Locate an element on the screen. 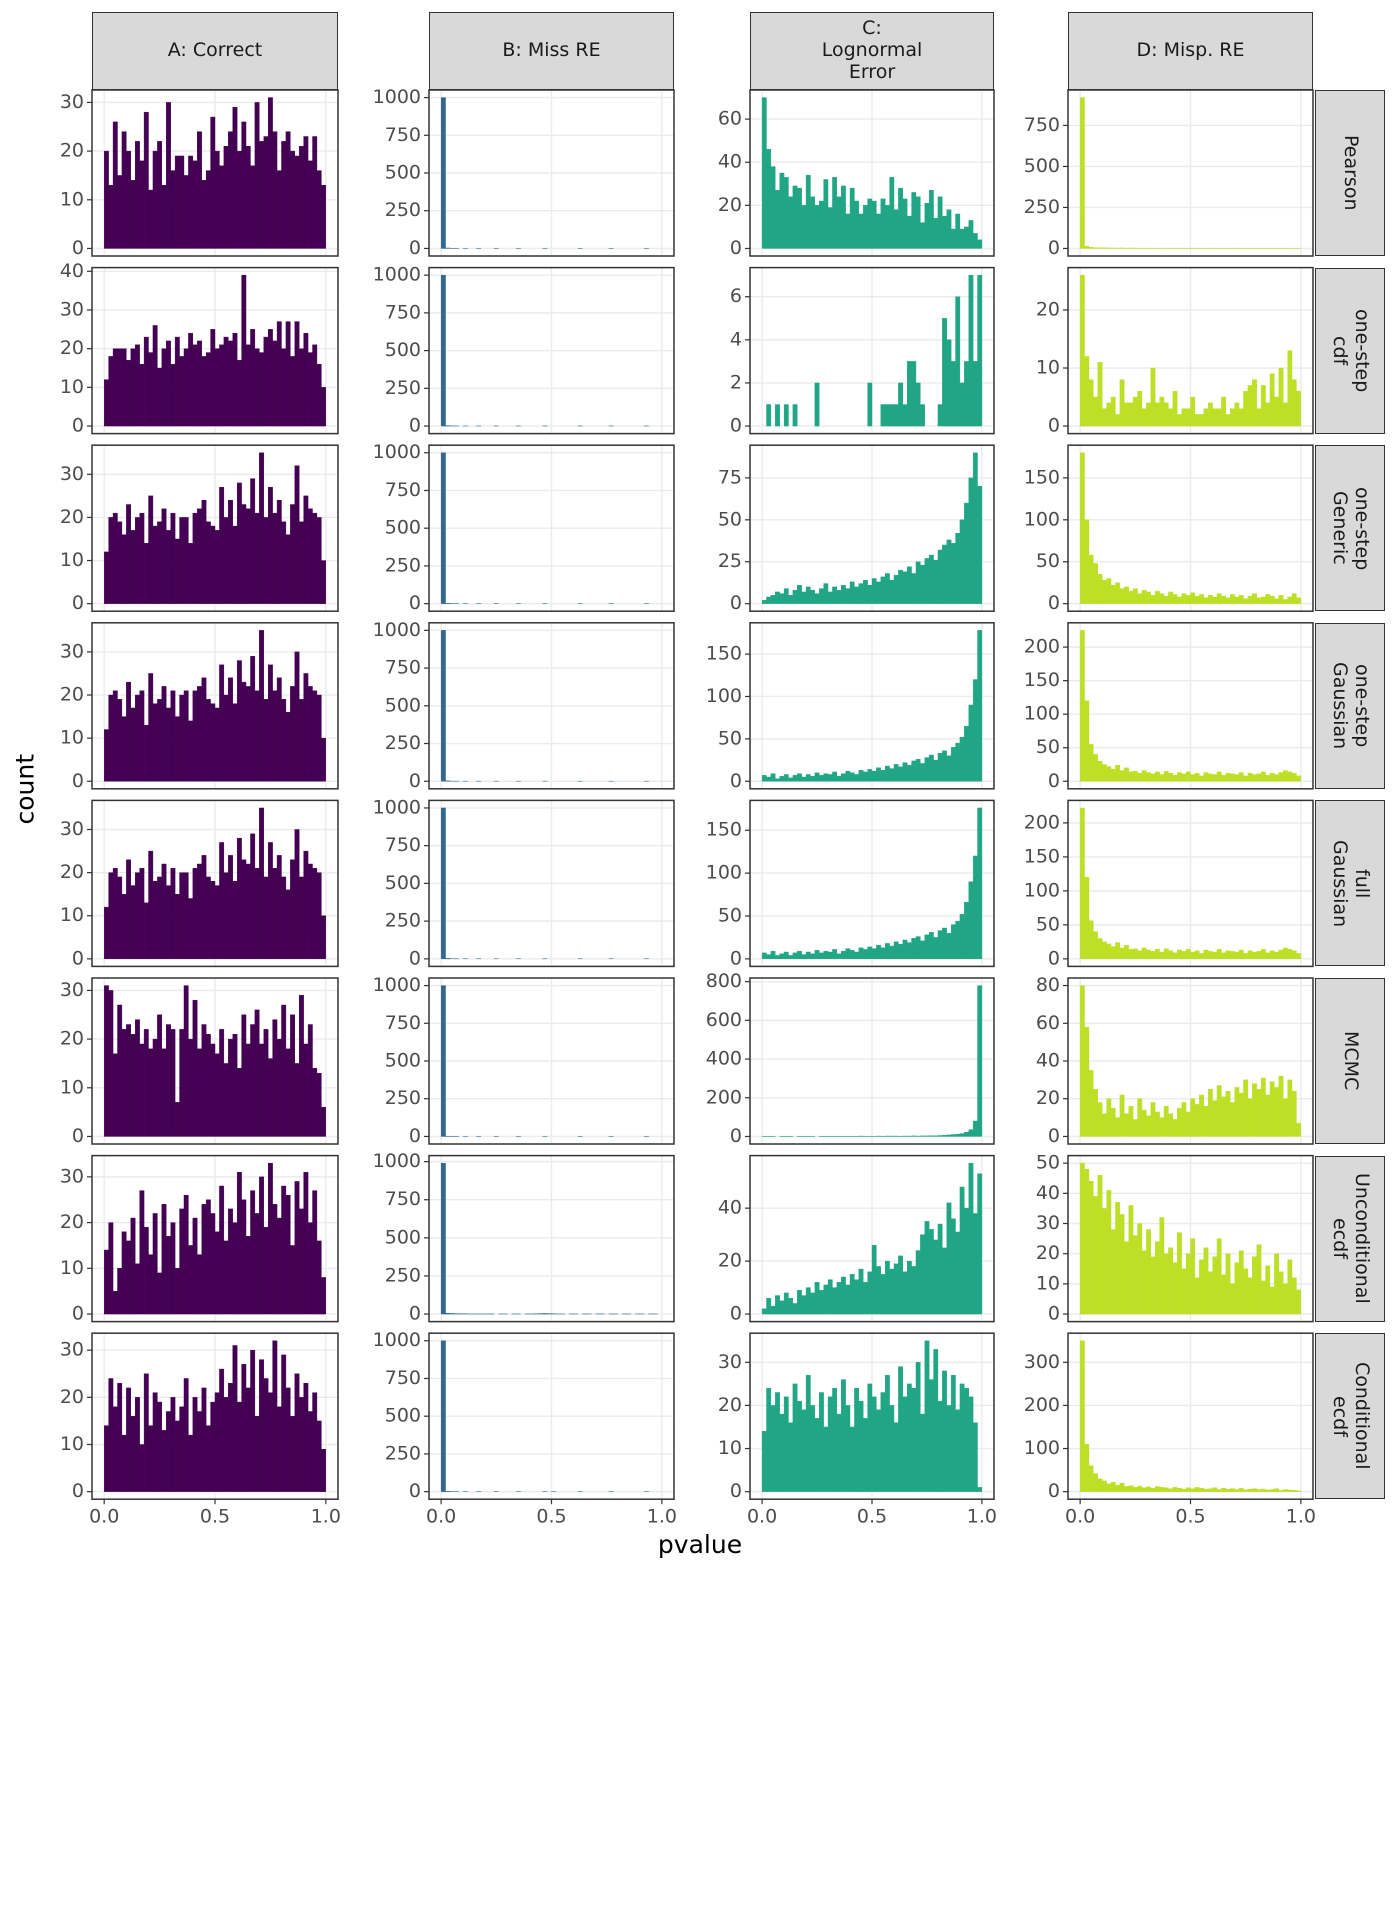 The image size is (1400, 1920). y-tick-label: 50 is located at coordinates (730, 915).